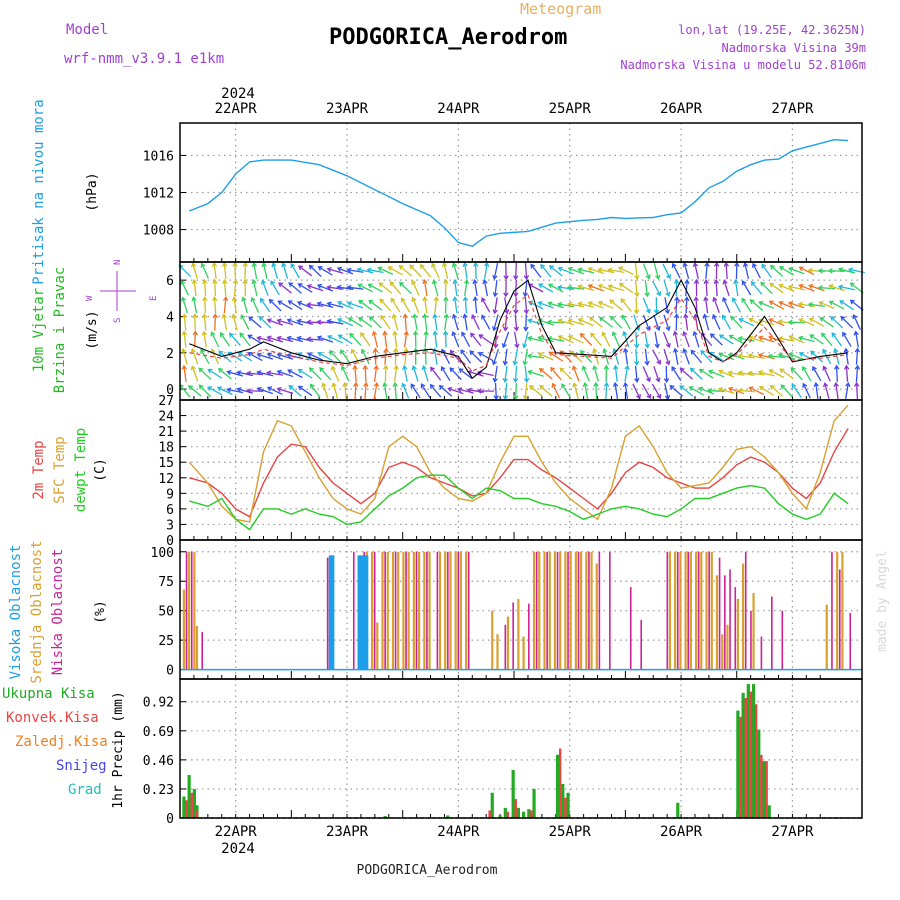 This screenshot has width=900, height=900. I want to click on pressure-line, so click(519, 192).